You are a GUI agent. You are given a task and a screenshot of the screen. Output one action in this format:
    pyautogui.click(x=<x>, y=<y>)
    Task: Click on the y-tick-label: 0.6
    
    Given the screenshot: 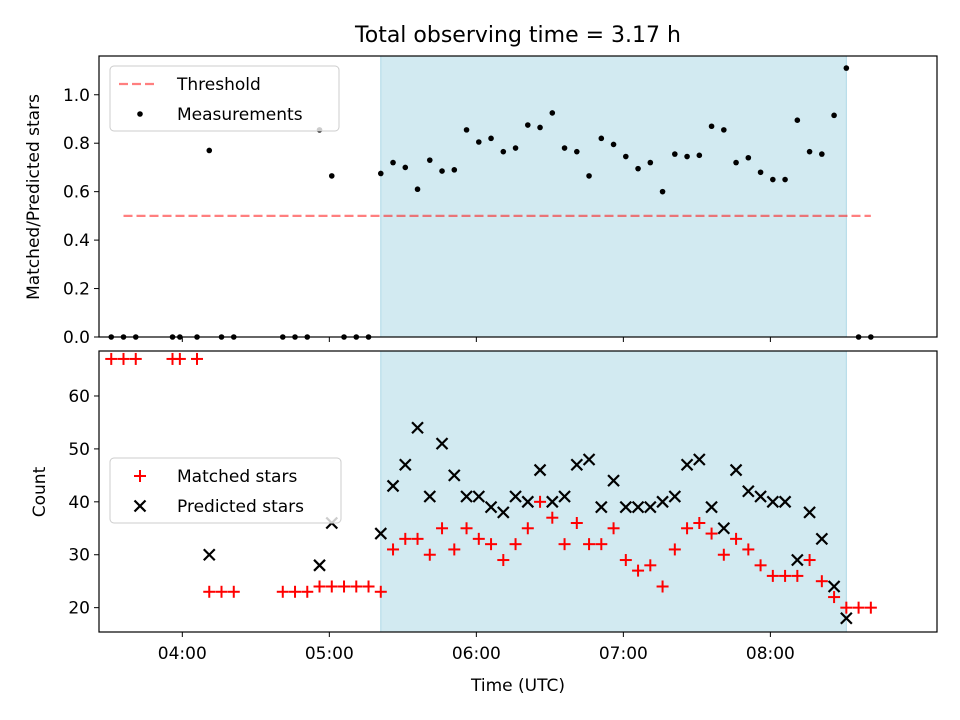 What is the action you would take?
    pyautogui.click(x=76, y=193)
    